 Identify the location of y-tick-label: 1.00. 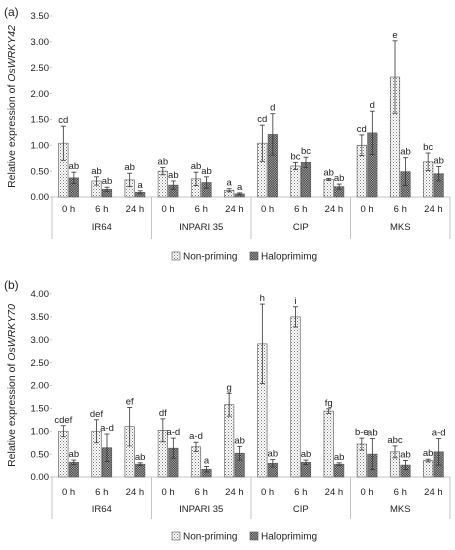
(40, 431).